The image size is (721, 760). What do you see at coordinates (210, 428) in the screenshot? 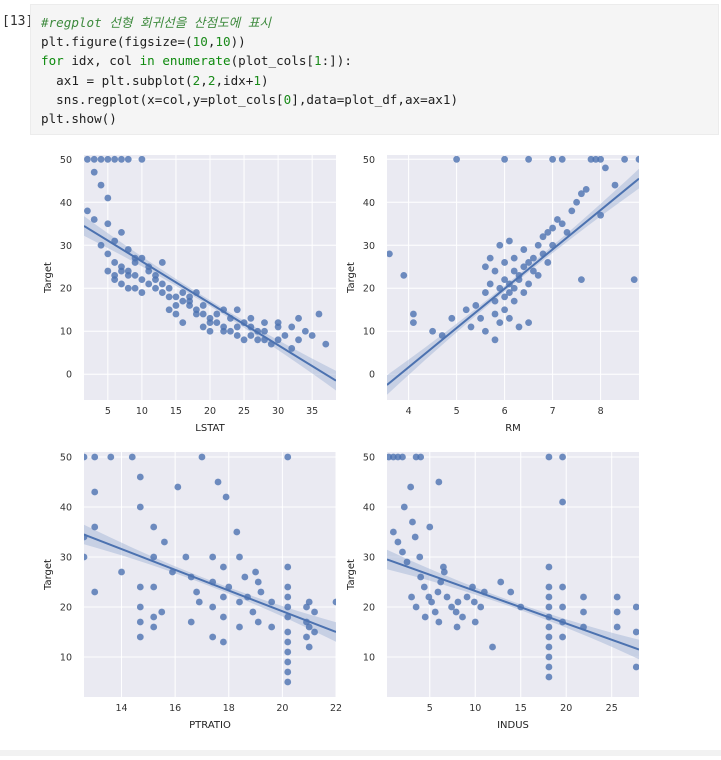
I see `x-axis-label: LSTAT` at bounding box center [210, 428].